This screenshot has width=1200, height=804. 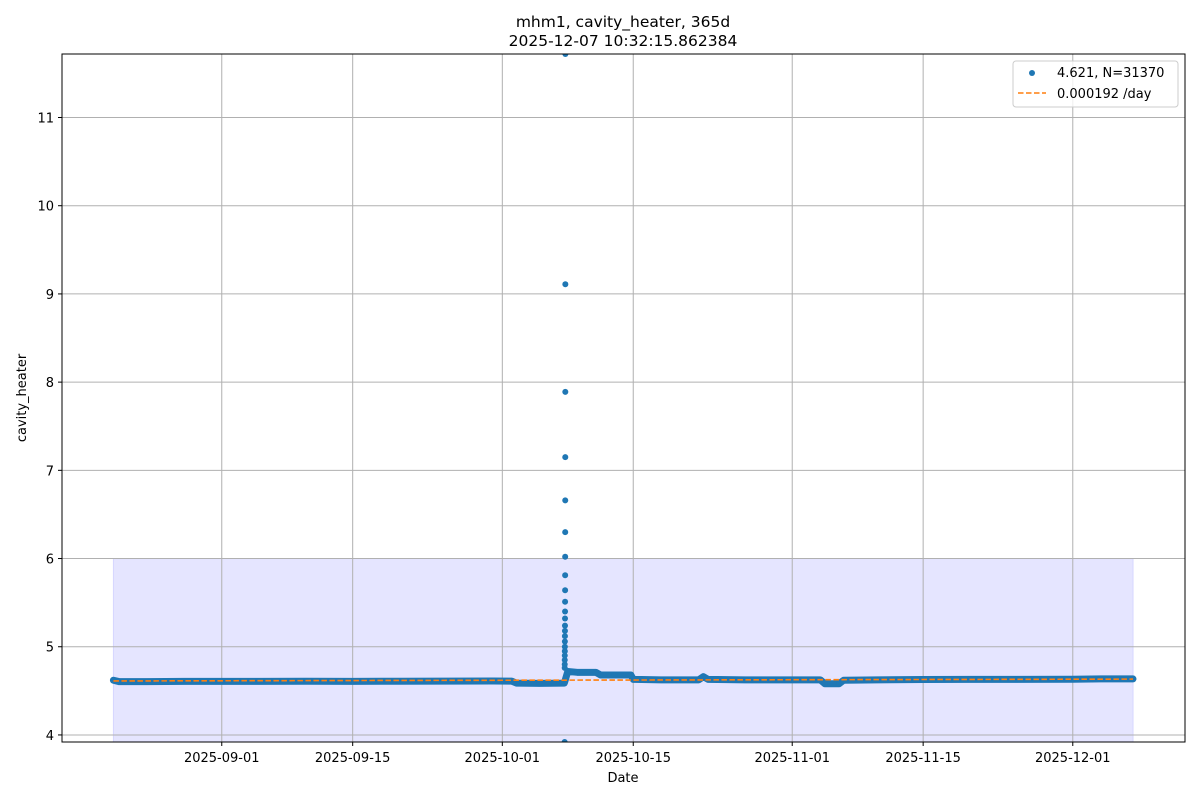 I want to click on chart-title: mhm1, cavity_heater, 365d, so click(x=623, y=22).